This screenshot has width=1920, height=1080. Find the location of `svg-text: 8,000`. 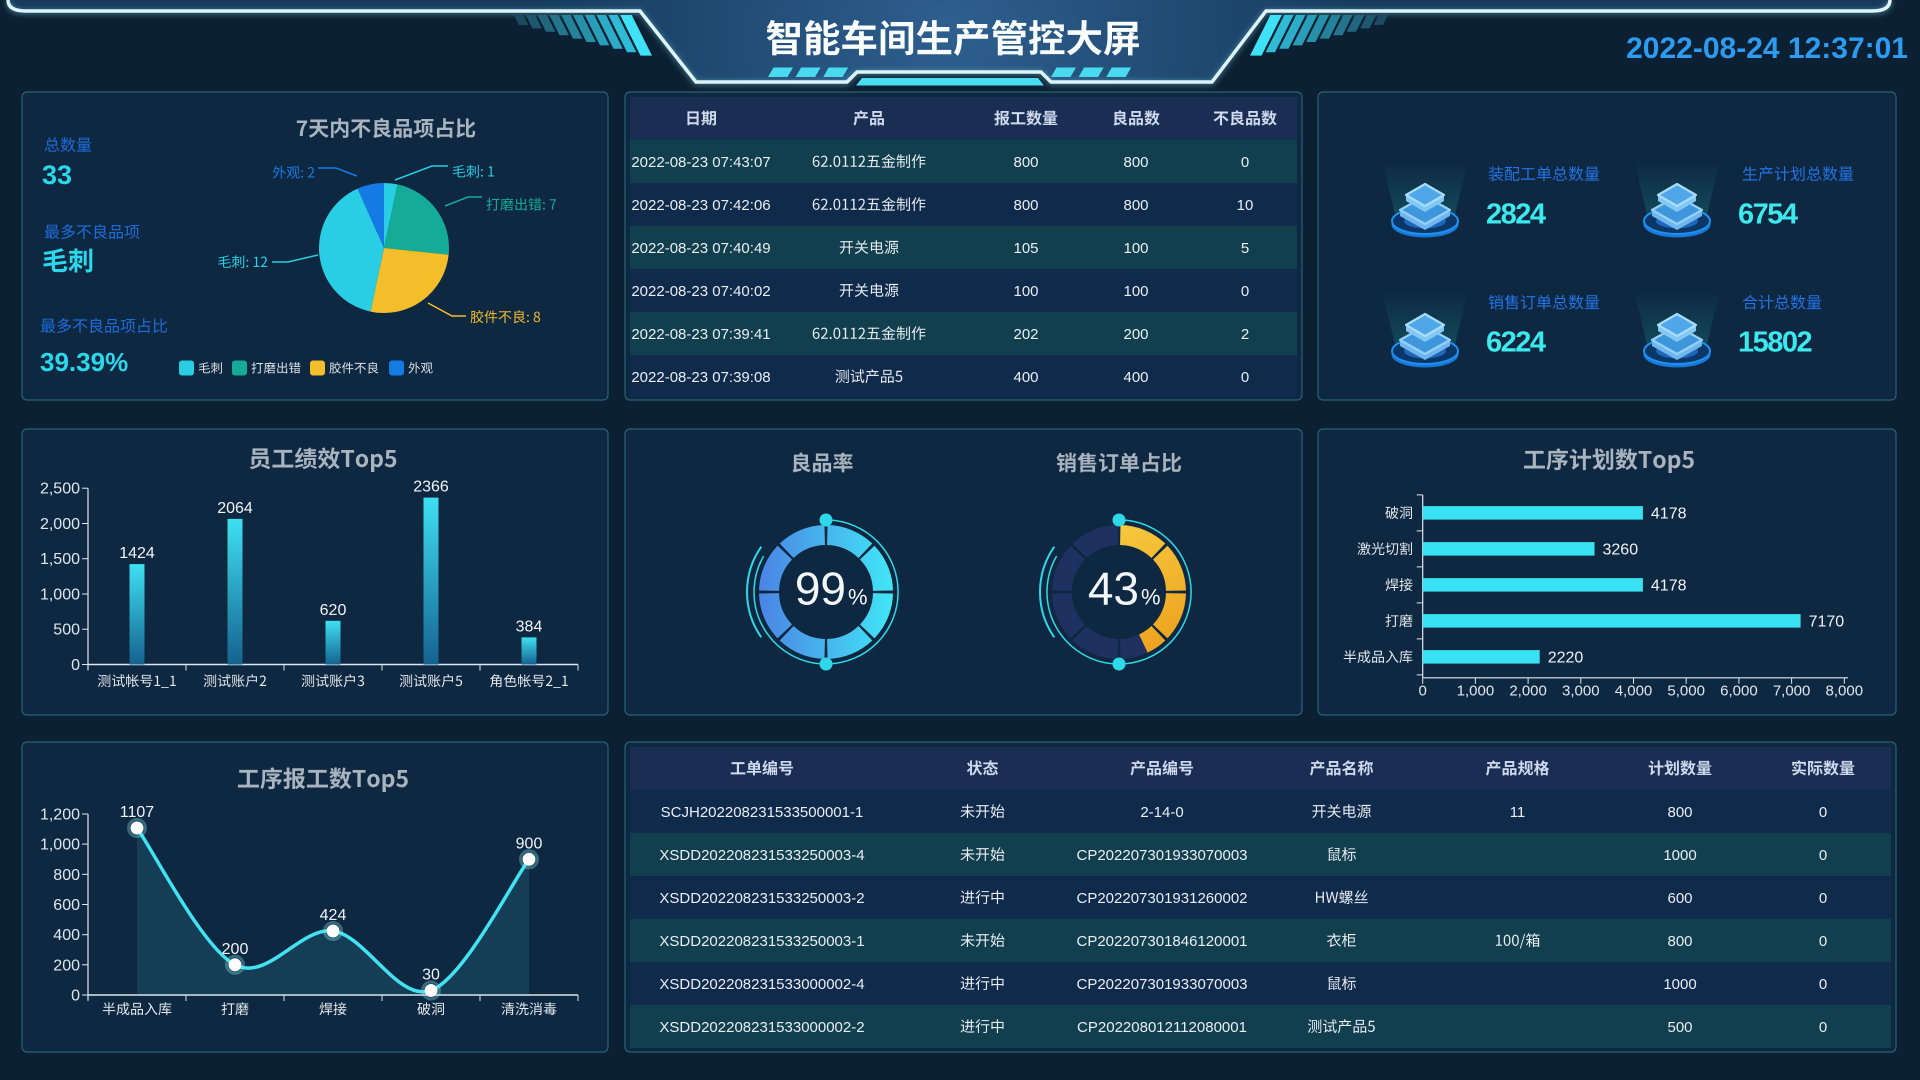

svg-text: 8,000 is located at coordinates (1845, 691).